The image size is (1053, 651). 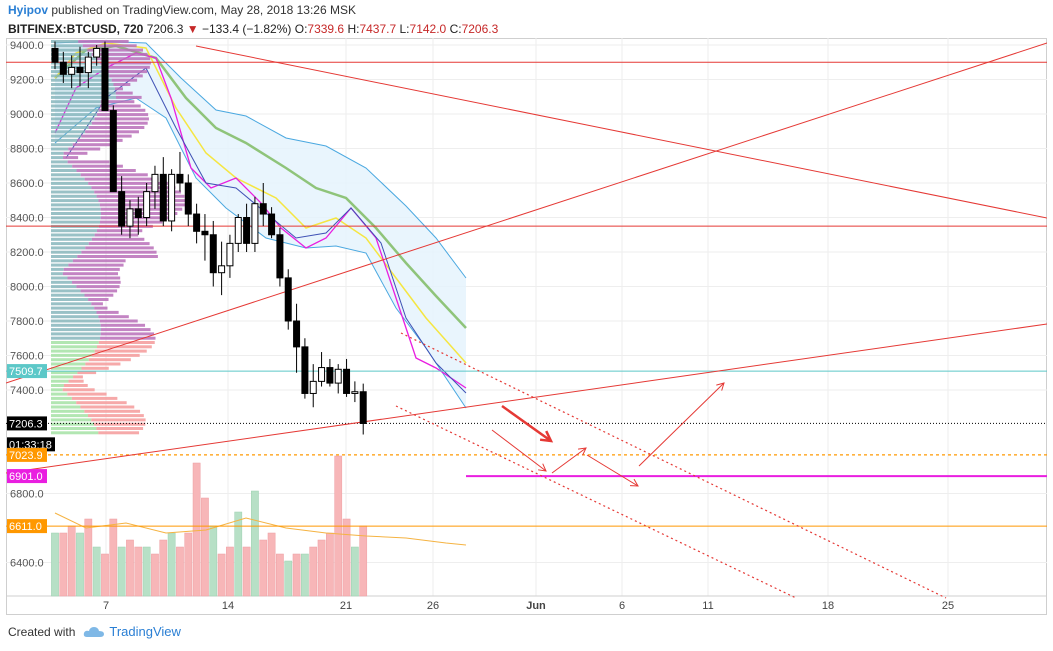 I want to click on x-tick-label: 6, so click(x=622, y=606).